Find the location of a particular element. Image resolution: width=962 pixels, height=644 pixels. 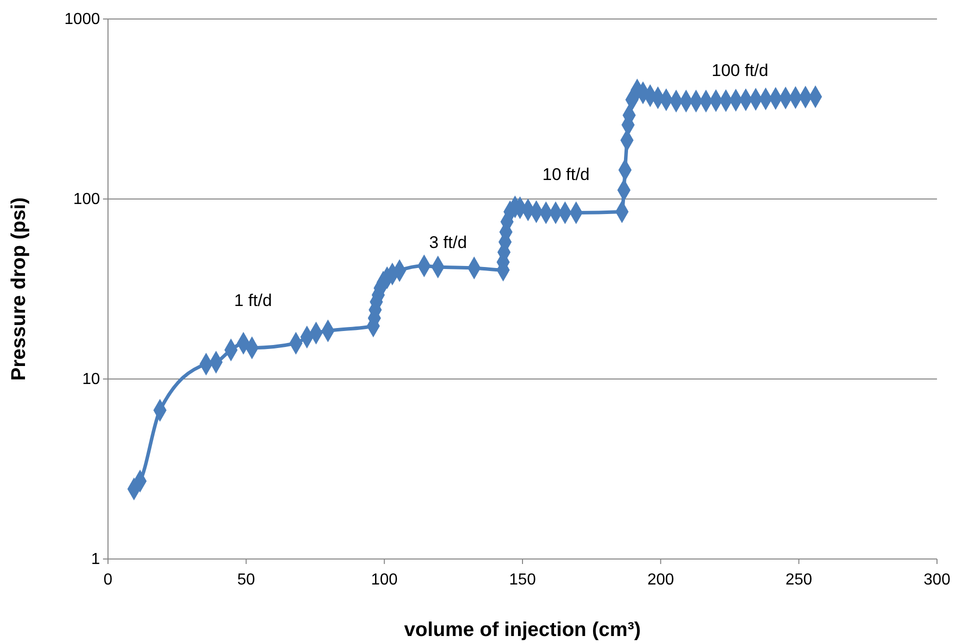

annotation: 1 ft/d is located at coordinates (253, 300).